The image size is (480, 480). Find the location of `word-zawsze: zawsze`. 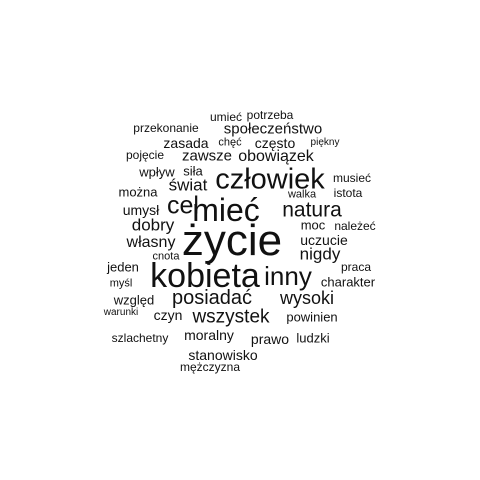

word-zawsze: zawsze is located at coordinates (207, 156).